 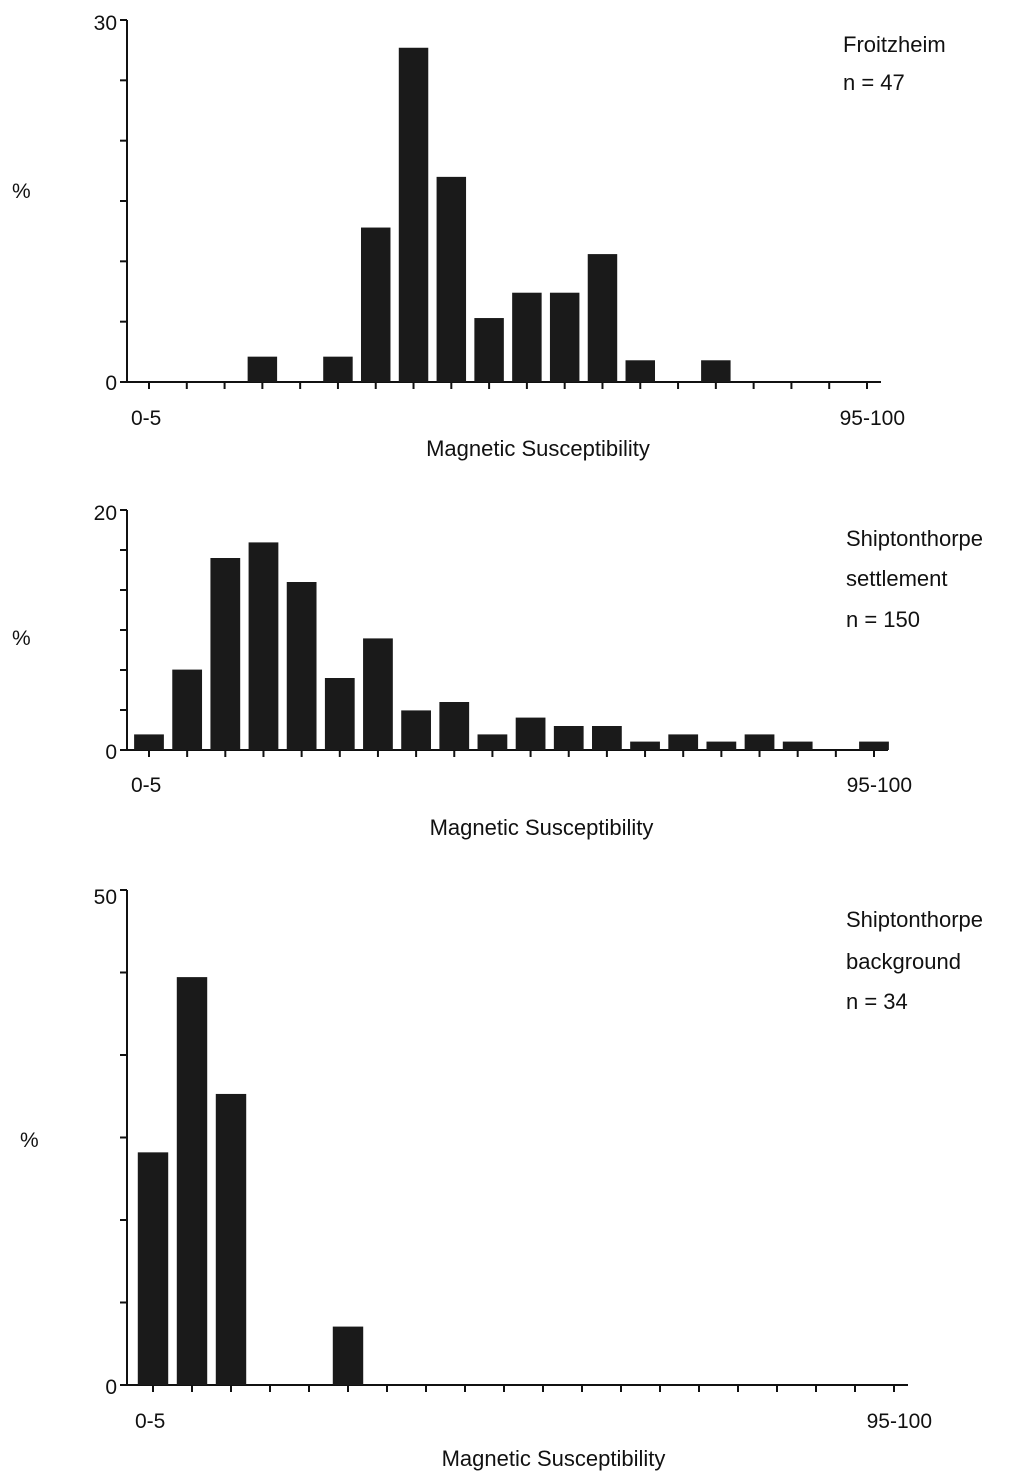 What do you see at coordinates (883, 619) in the screenshot?
I see `legend-line-3: n = 150` at bounding box center [883, 619].